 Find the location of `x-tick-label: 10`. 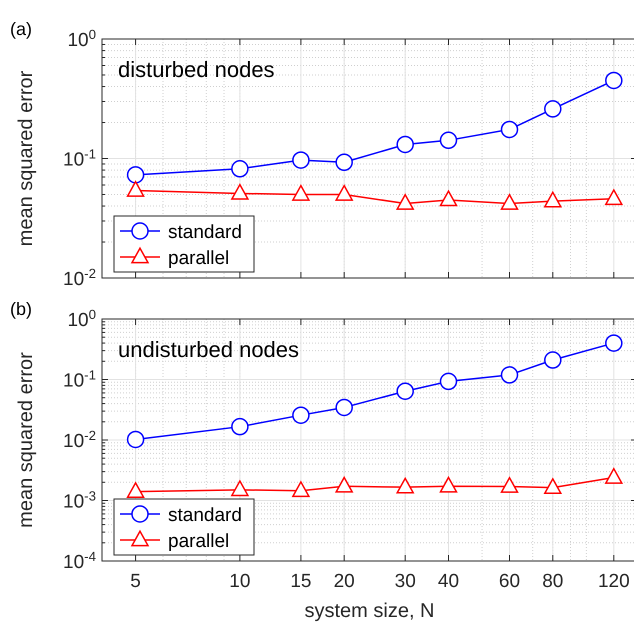

x-tick-label: 10 is located at coordinates (239, 581).